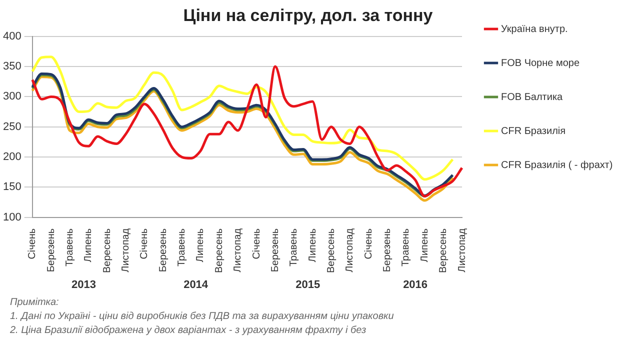 The image size is (620, 346). I want to click on text: 1. Дані по Україні - ціни від виробників без ПДВ та за вирахуванням ціни упаковки, so click(202, 317).